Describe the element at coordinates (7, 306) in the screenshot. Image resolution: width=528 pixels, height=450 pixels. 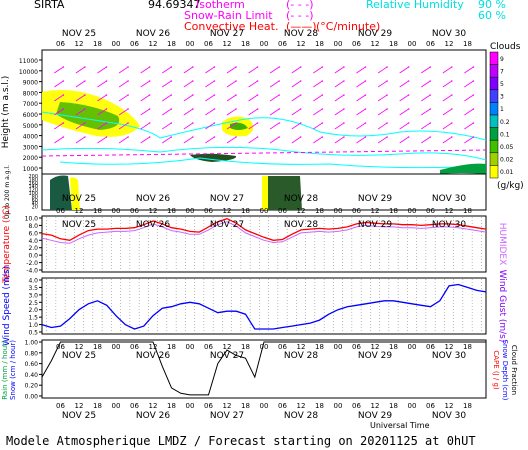
I see `wind-ylabel: Wind Speed (m/s)` at that location.